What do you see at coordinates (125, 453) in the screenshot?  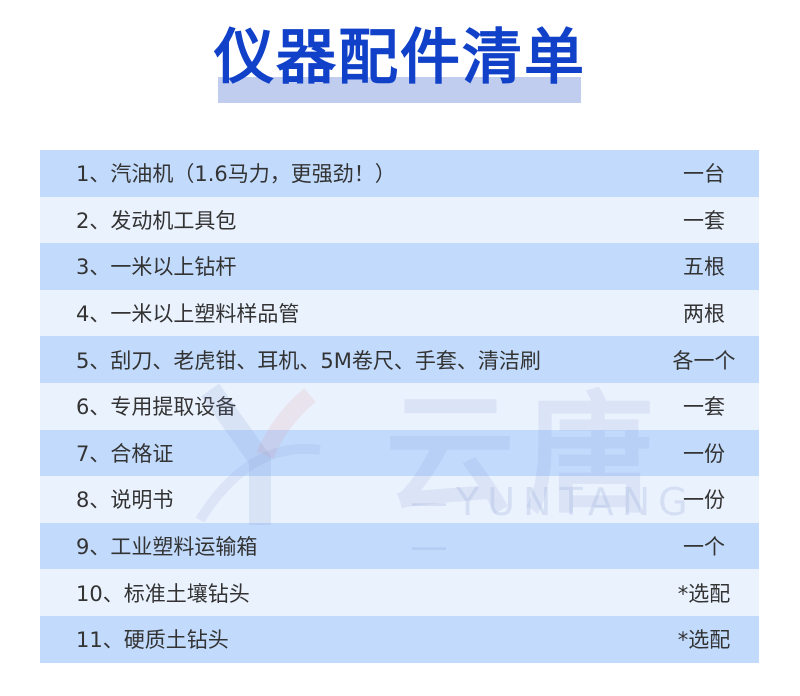 I see `item-name: 7、合格证` at bounding box center [125, 453].